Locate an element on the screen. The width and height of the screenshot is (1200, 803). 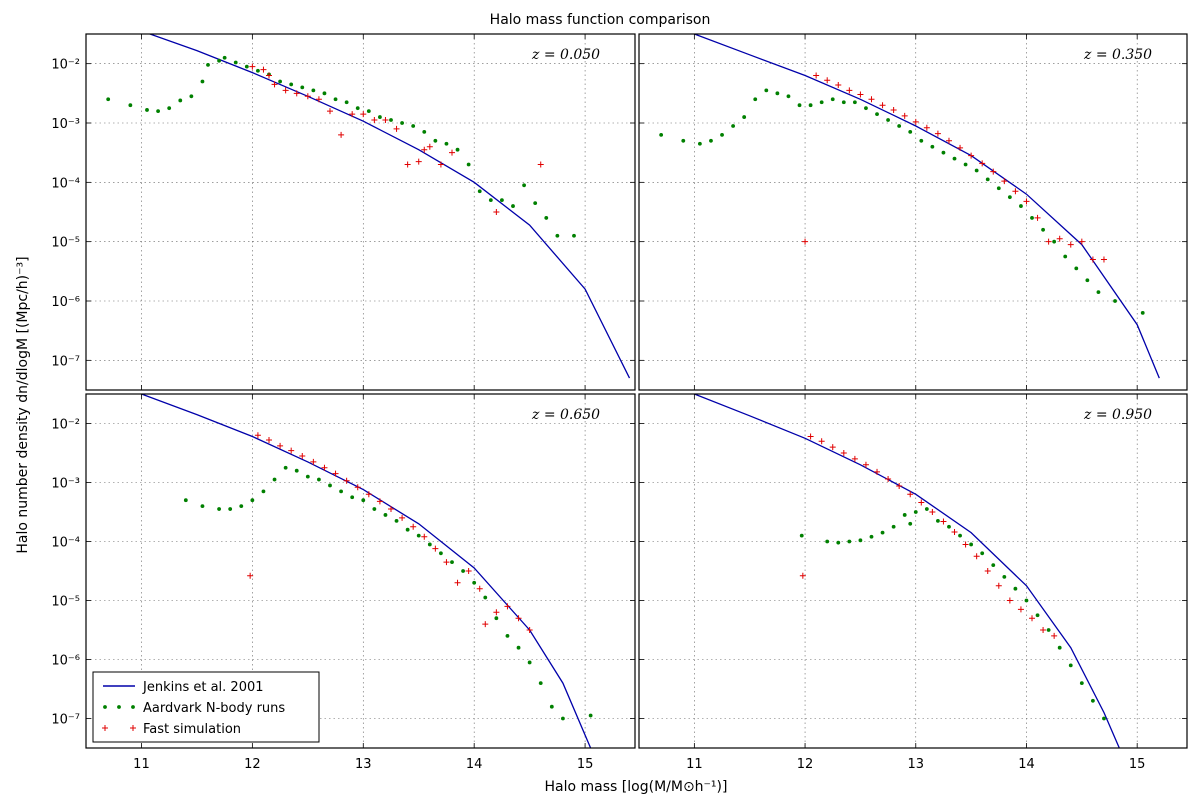
y-tick-label: 10⁻⁷ is located at coordinates (65, 361).